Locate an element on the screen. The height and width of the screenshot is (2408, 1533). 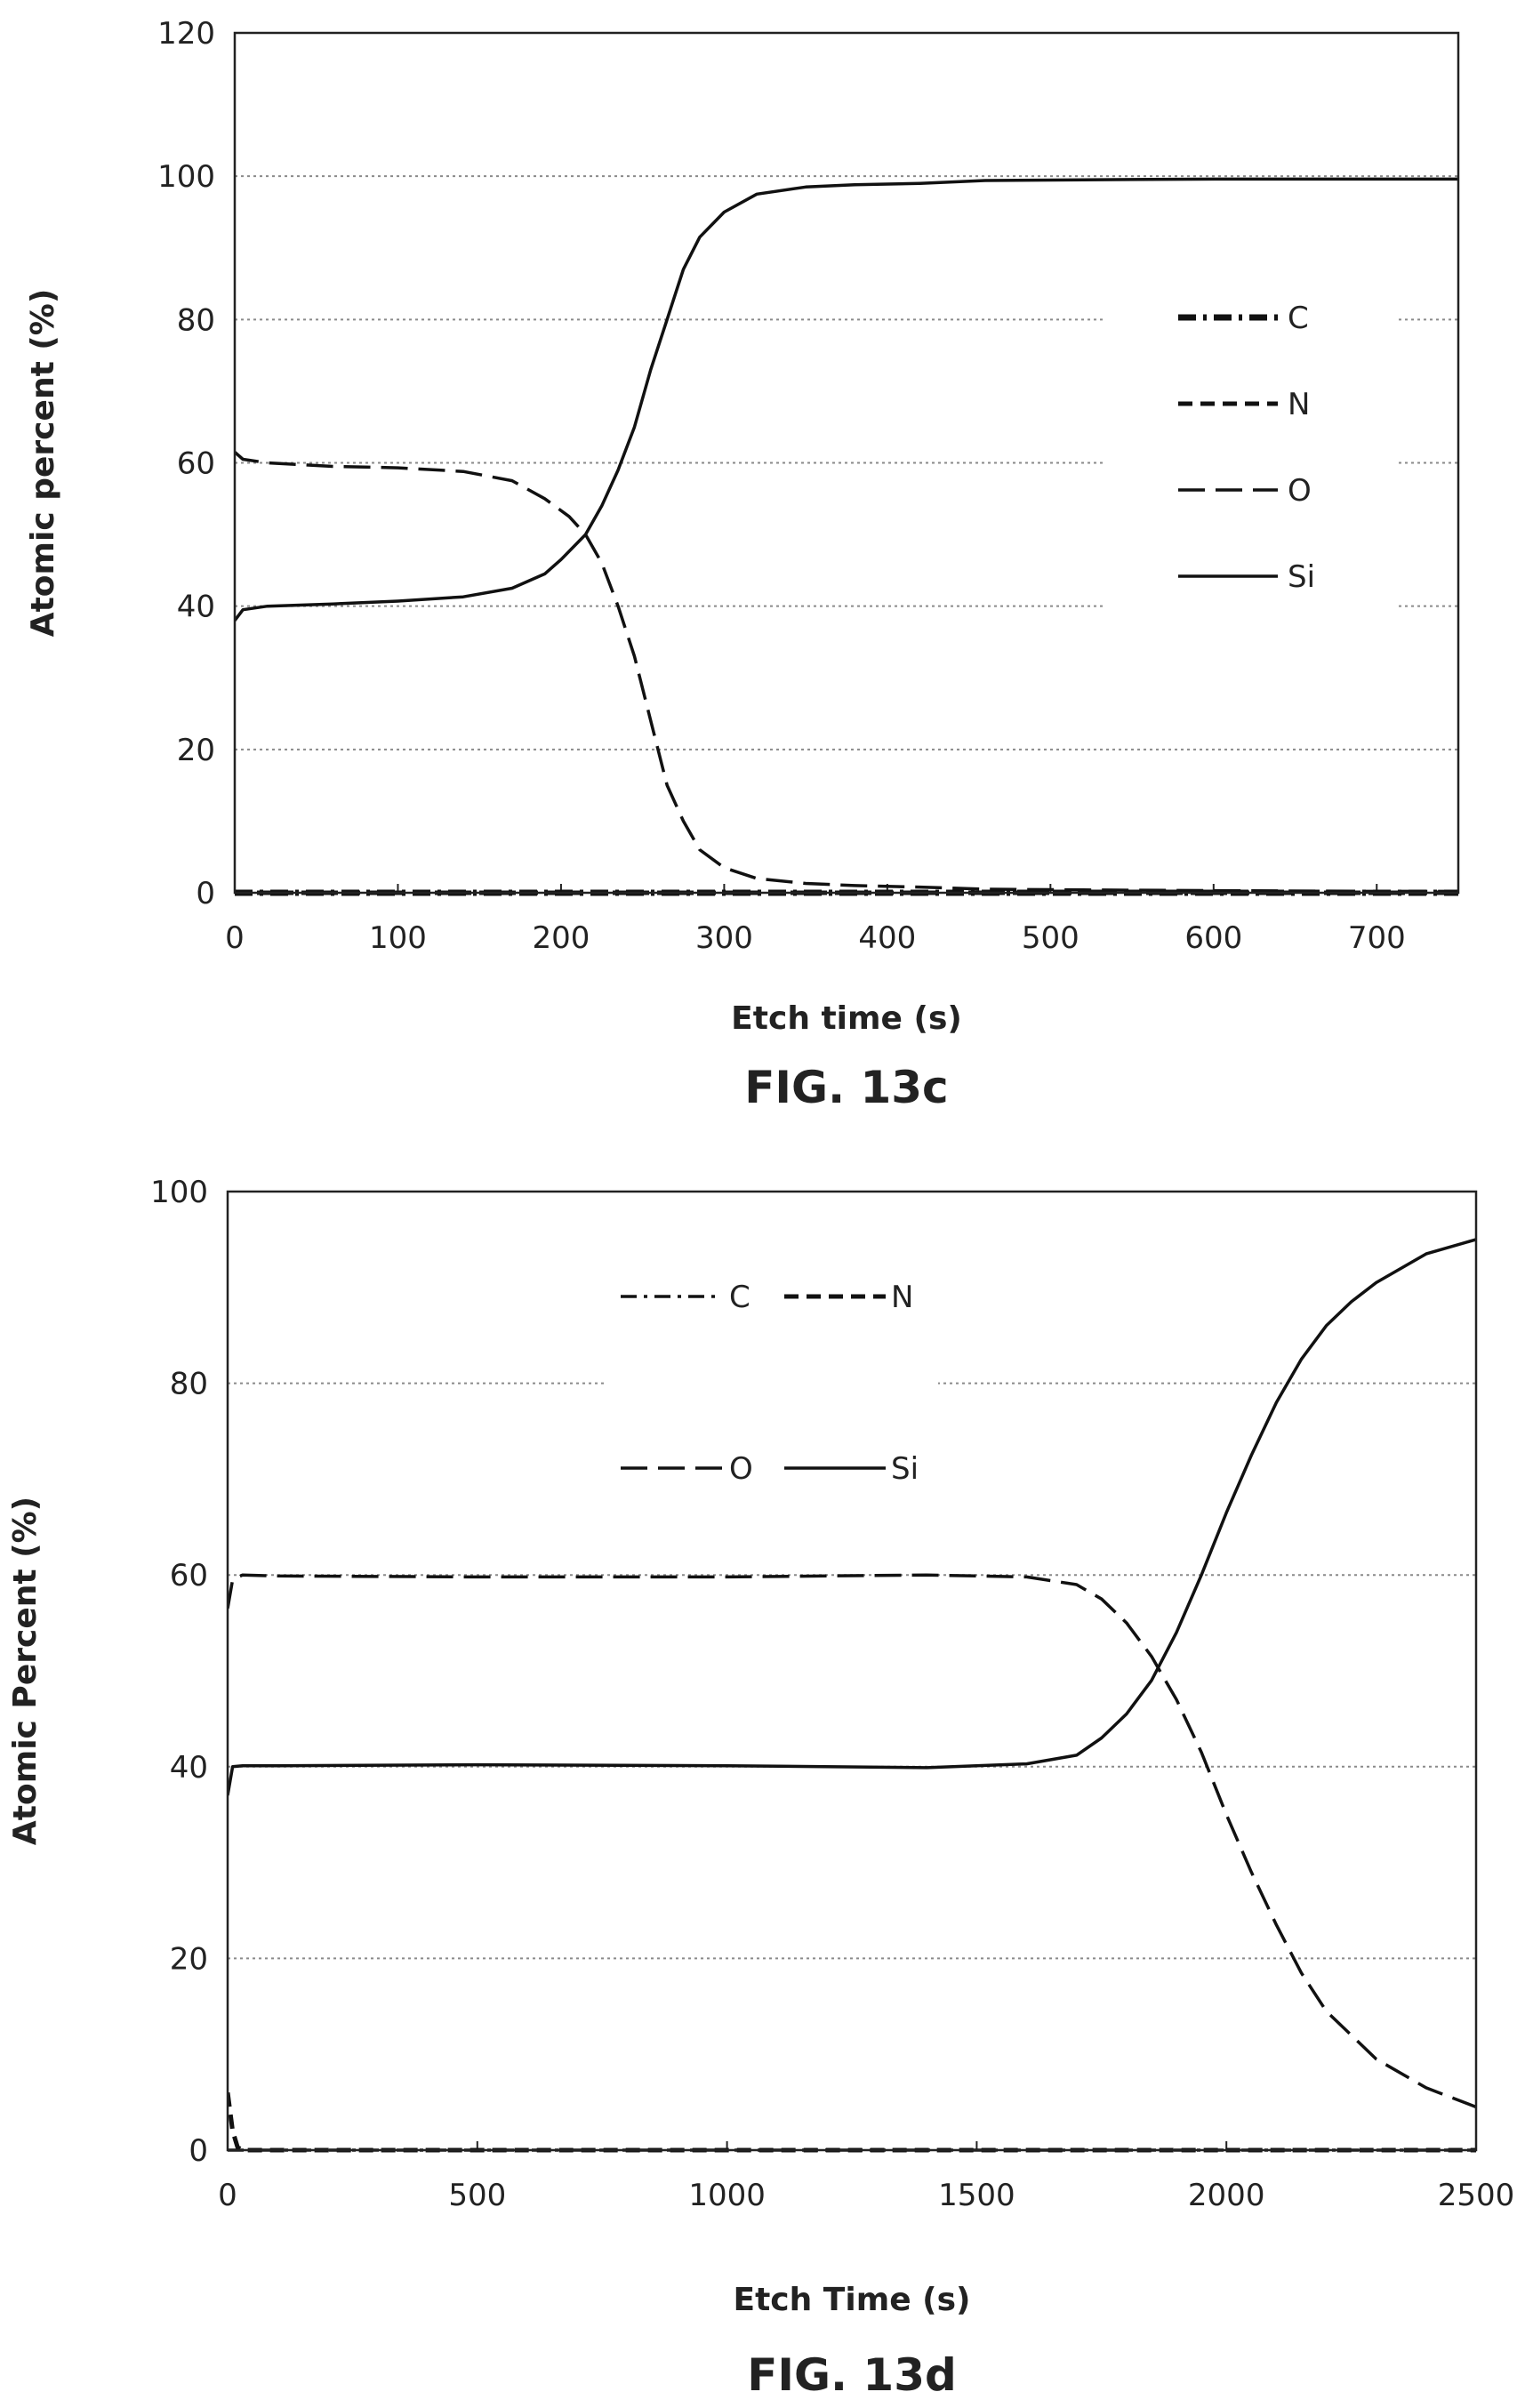
x-tick-label: 200 is located at coordinates (561, 938).